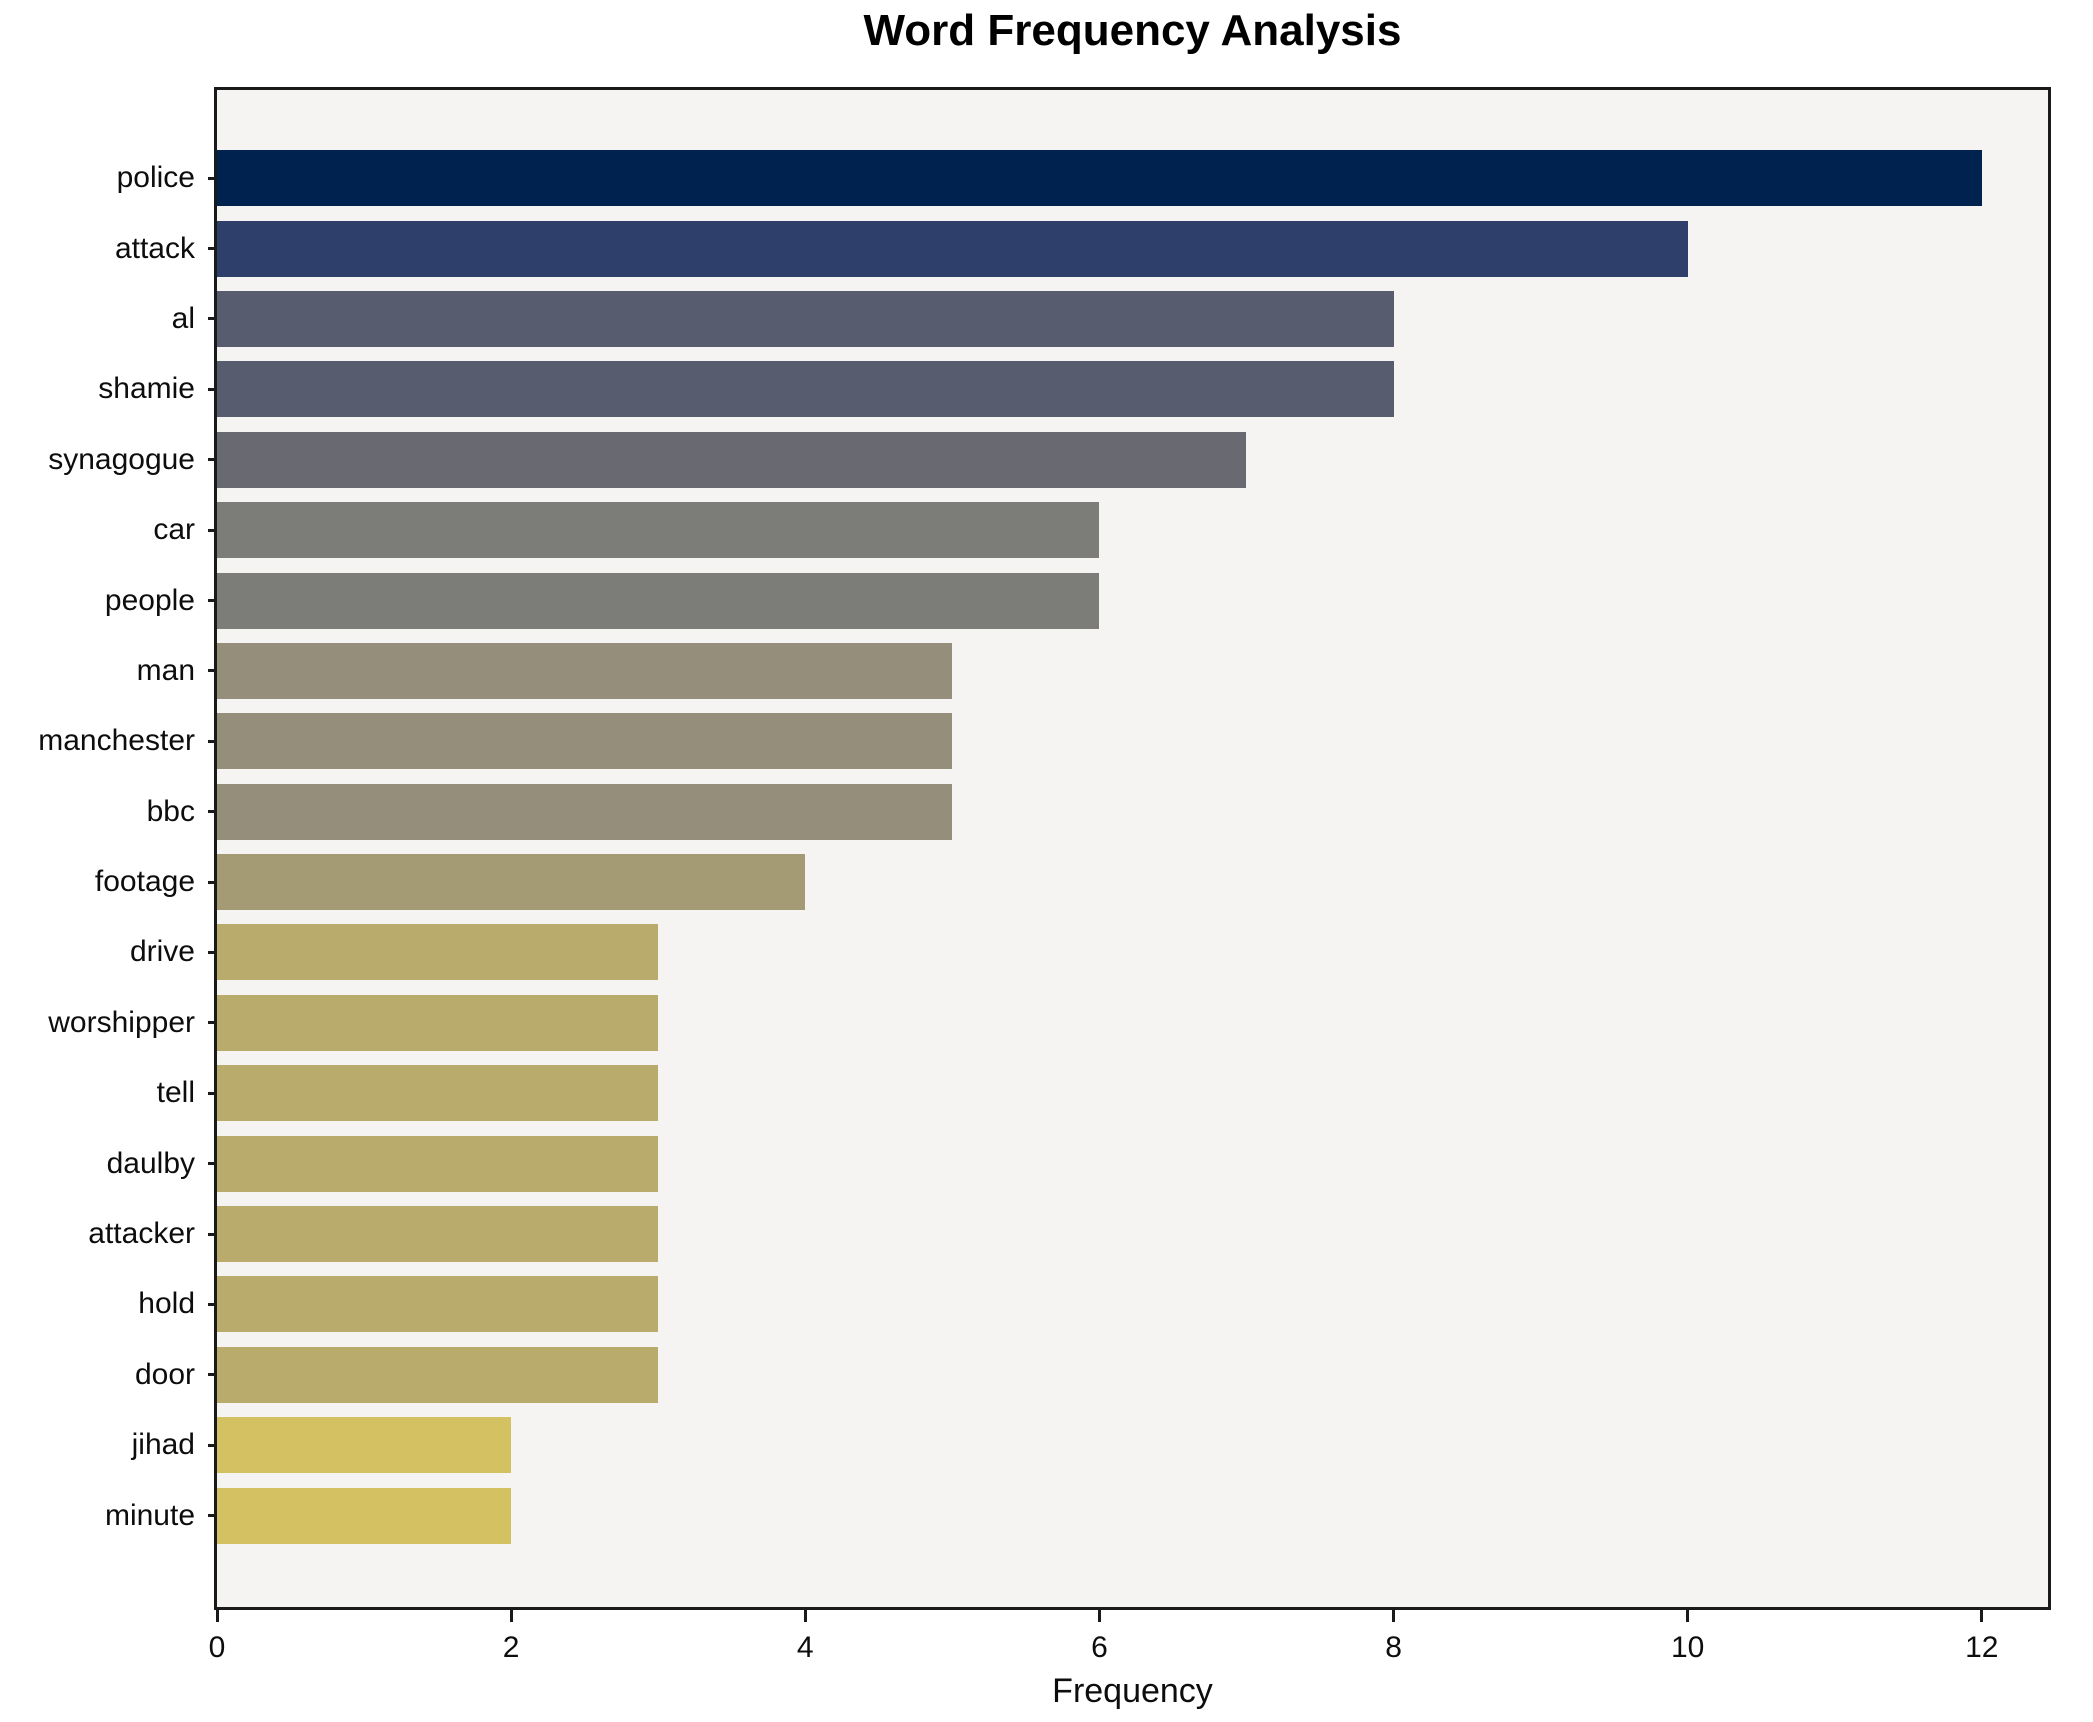 The height and width of the screenshot is (1722, 2093). Describe the element at coordinates (952, 248) in the screenshot. I see `bar-attack` at that location.